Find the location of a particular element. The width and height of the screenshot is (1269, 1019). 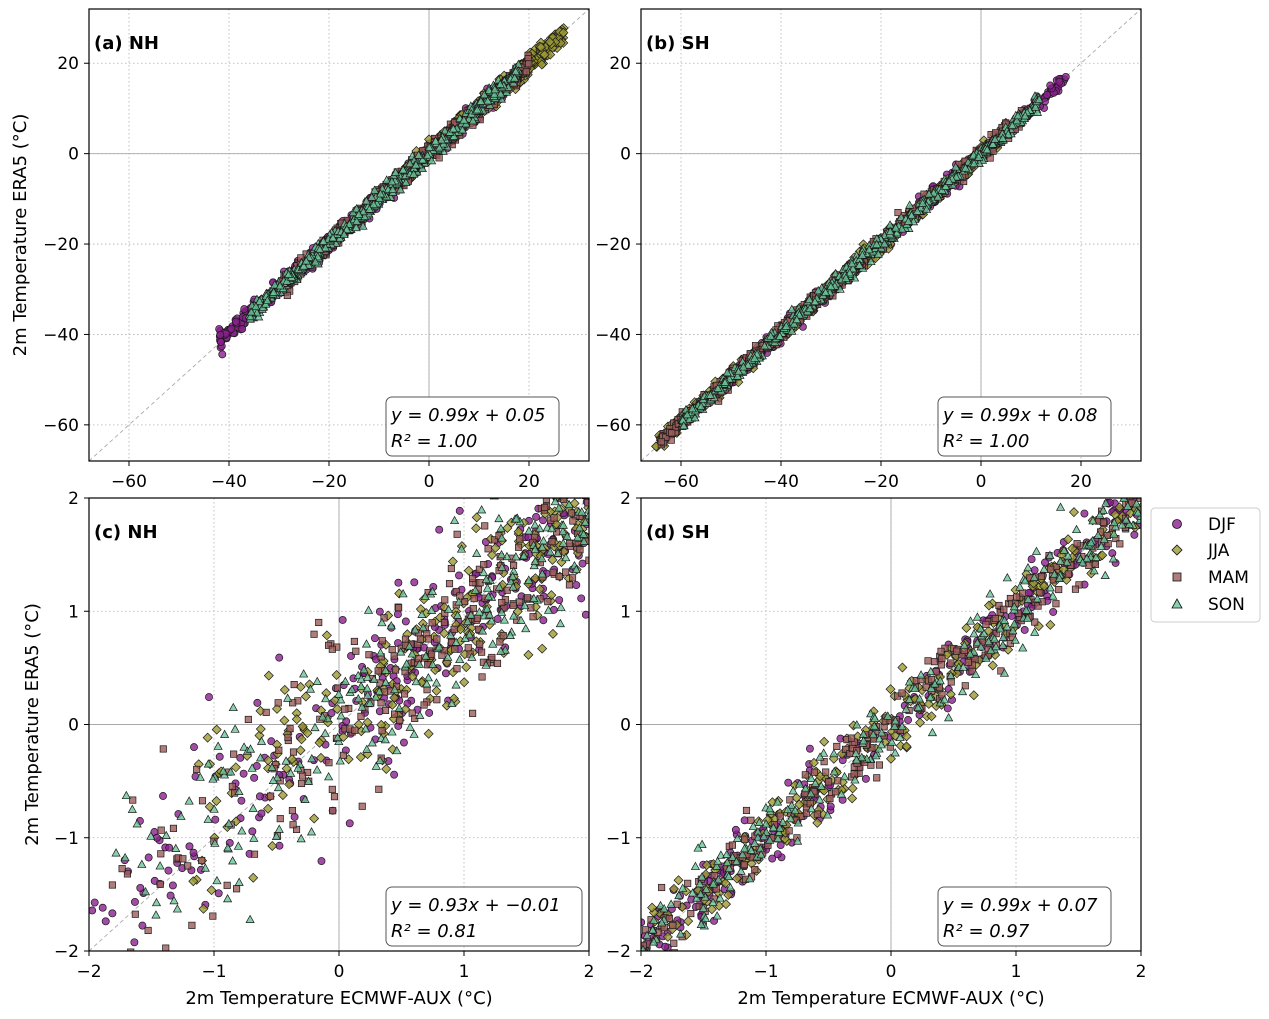

scatter-points is located at coordinates (392, 191).